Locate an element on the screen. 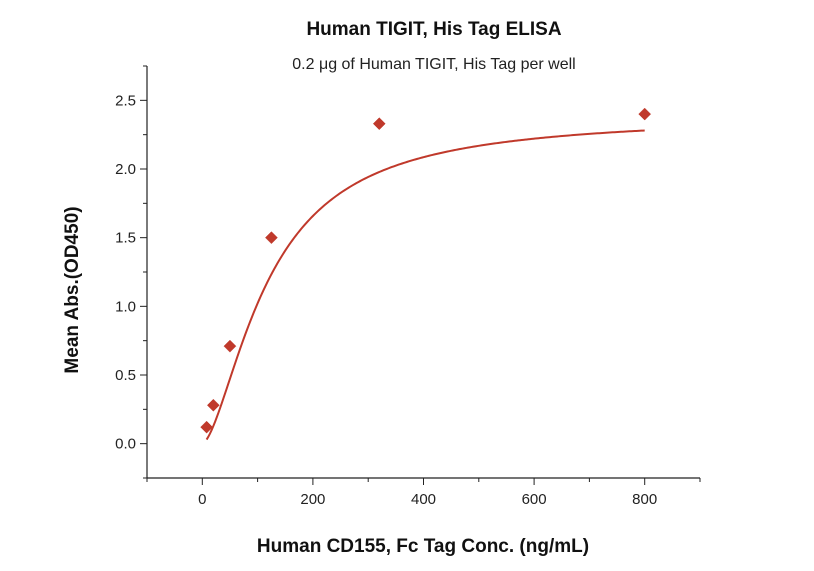 This screenshot has height=571, width=814. y-axis-label: Mean Abs.(OD450) is located at coordinates (72, 289).